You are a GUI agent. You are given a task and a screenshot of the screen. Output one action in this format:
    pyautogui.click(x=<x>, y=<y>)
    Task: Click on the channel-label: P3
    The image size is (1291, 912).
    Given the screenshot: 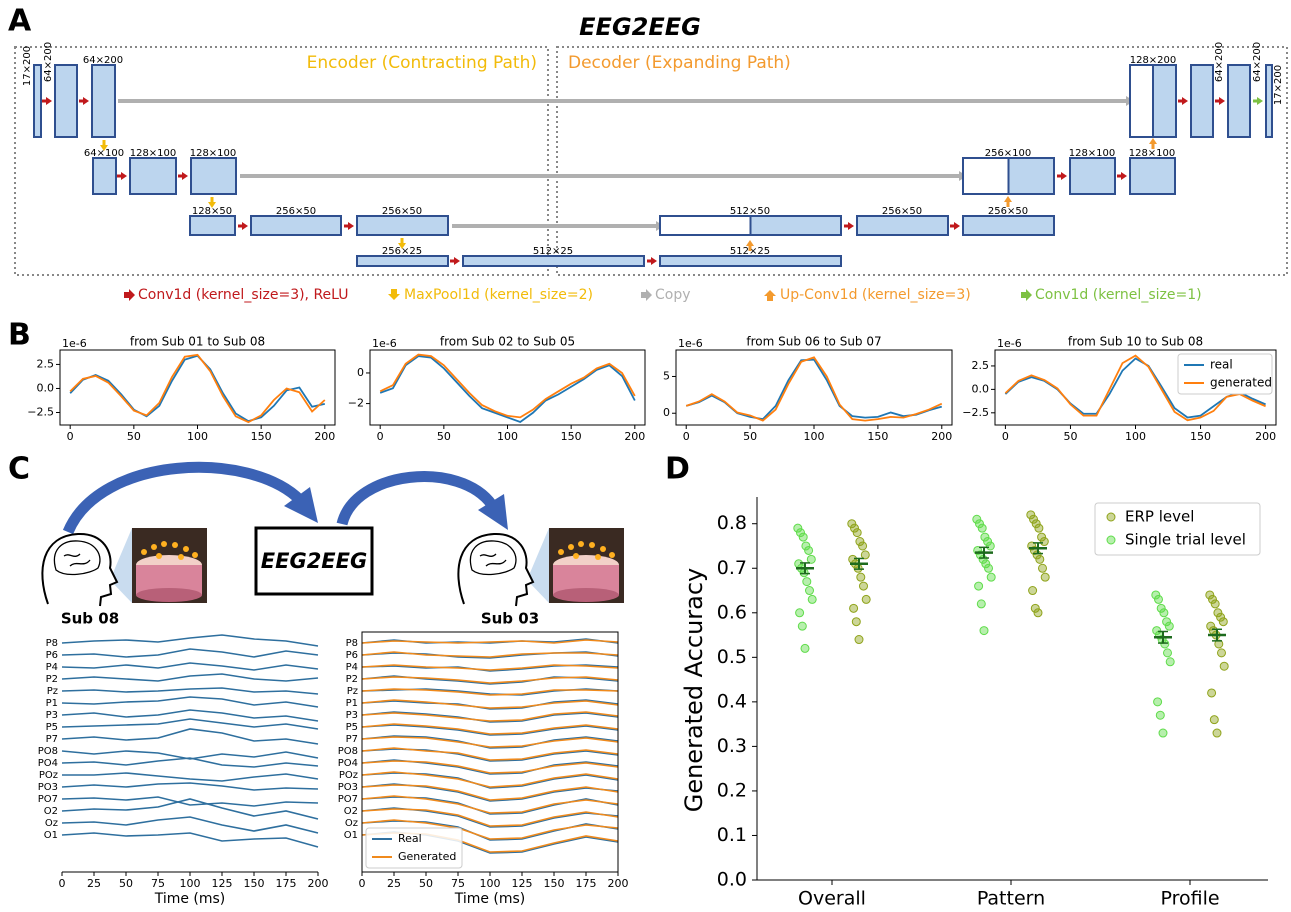 What is the action you would take?
    pyautogui.click(x=352, y=715)
    